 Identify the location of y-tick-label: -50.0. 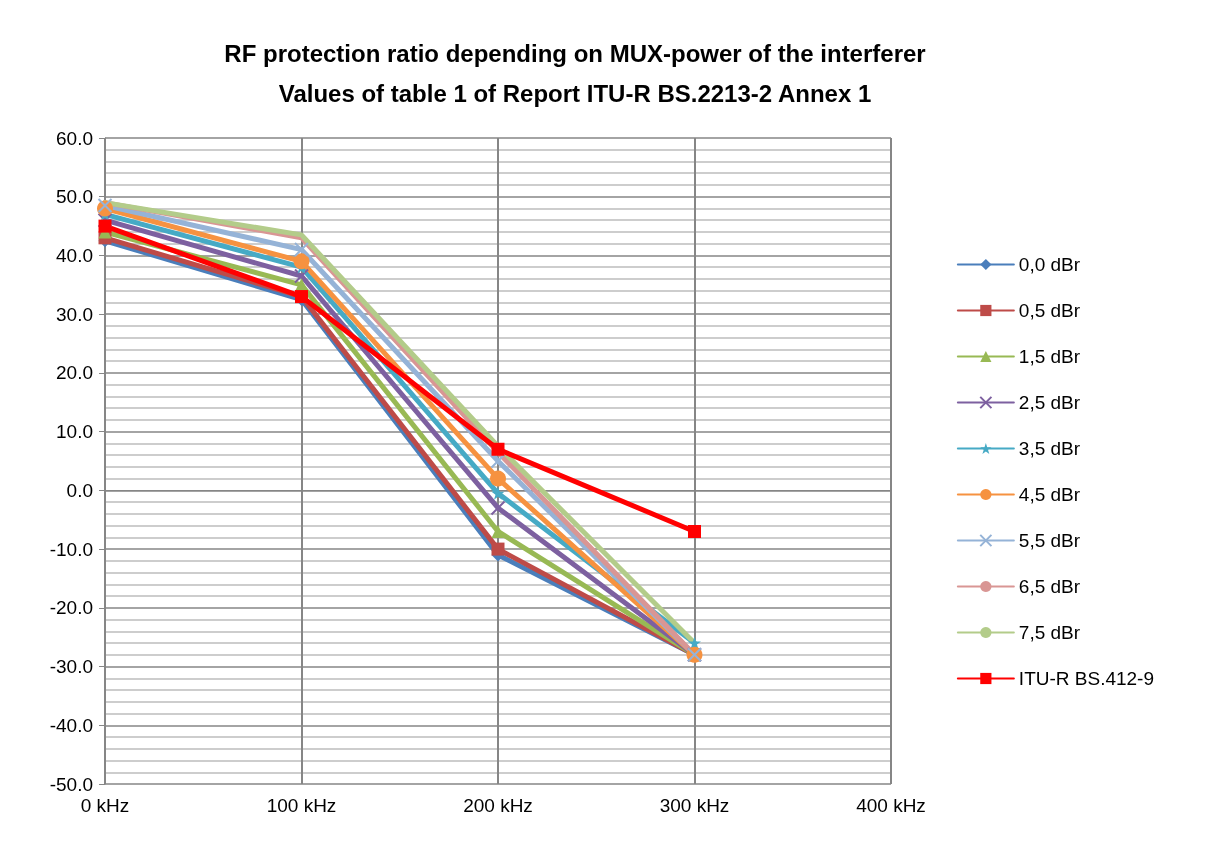
(71, 784).